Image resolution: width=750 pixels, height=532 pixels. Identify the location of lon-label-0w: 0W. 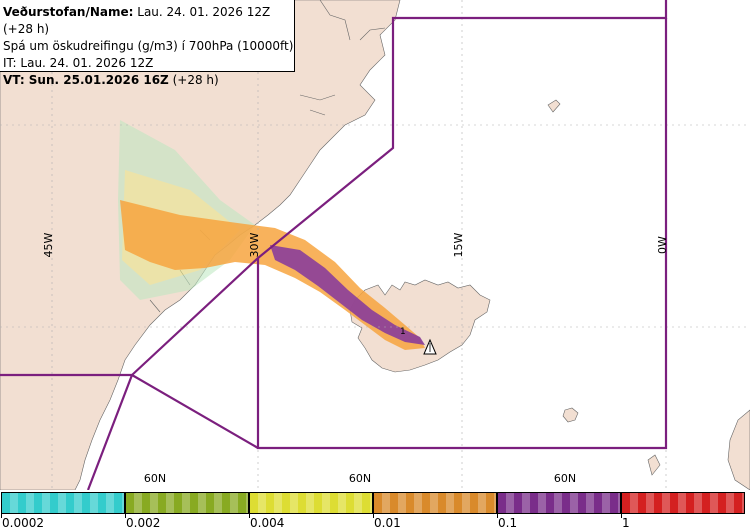
(662, 245).